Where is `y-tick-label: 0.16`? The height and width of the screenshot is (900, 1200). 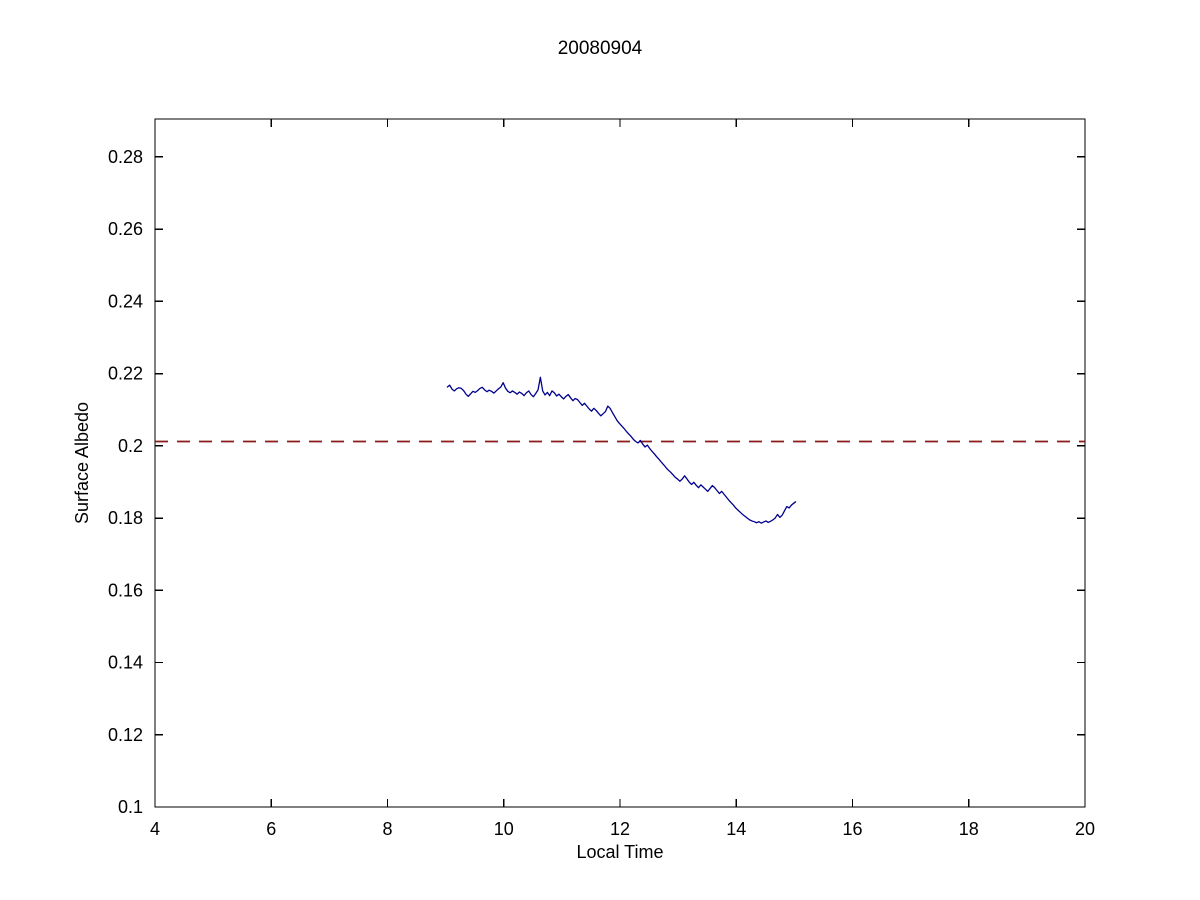 y-tick-label: 0.16 is located at coordinates (125, 590).